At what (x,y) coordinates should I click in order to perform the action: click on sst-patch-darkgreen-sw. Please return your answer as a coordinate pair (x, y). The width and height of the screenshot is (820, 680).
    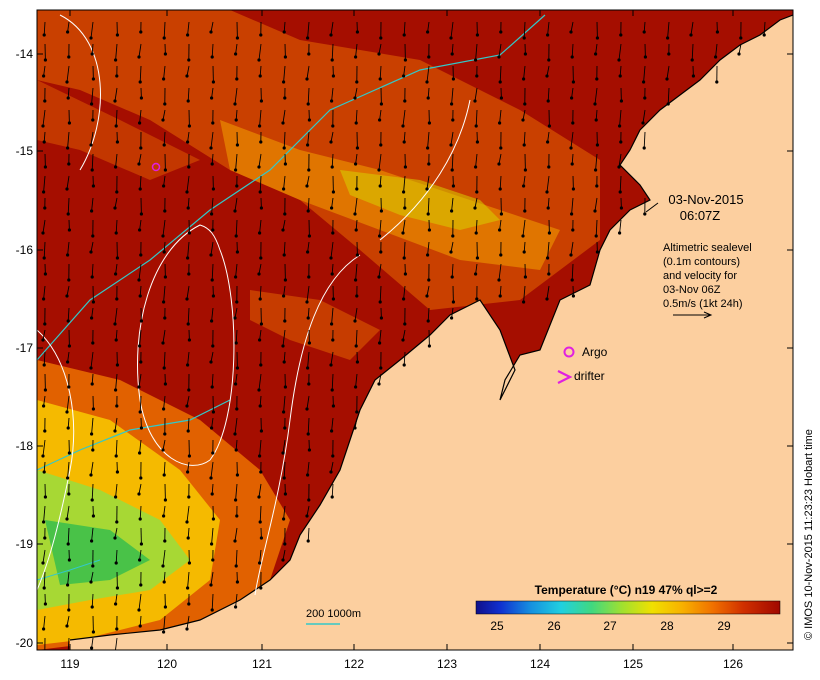
    Looking at the image, I should click on (97, 552).